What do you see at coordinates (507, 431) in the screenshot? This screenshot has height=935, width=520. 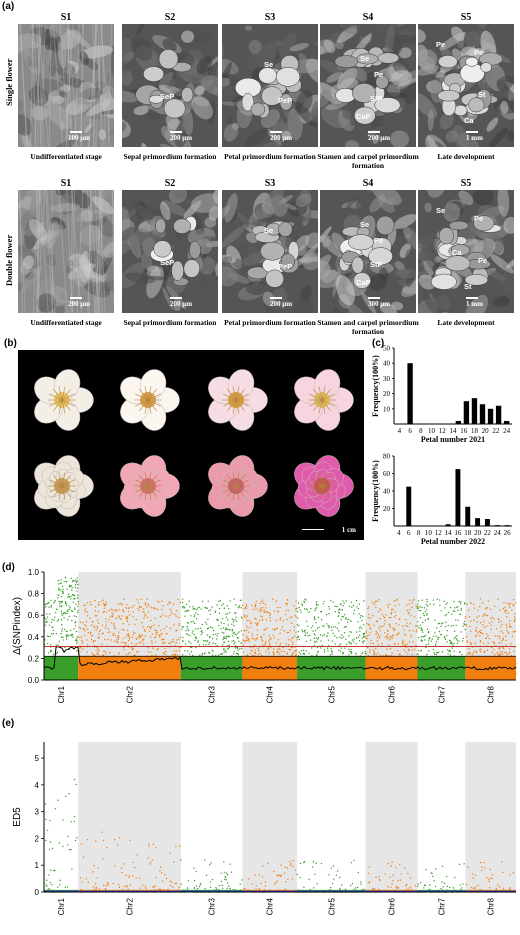 I see `c0-xtick-label-10: 24` at bounding box center [507, 431].